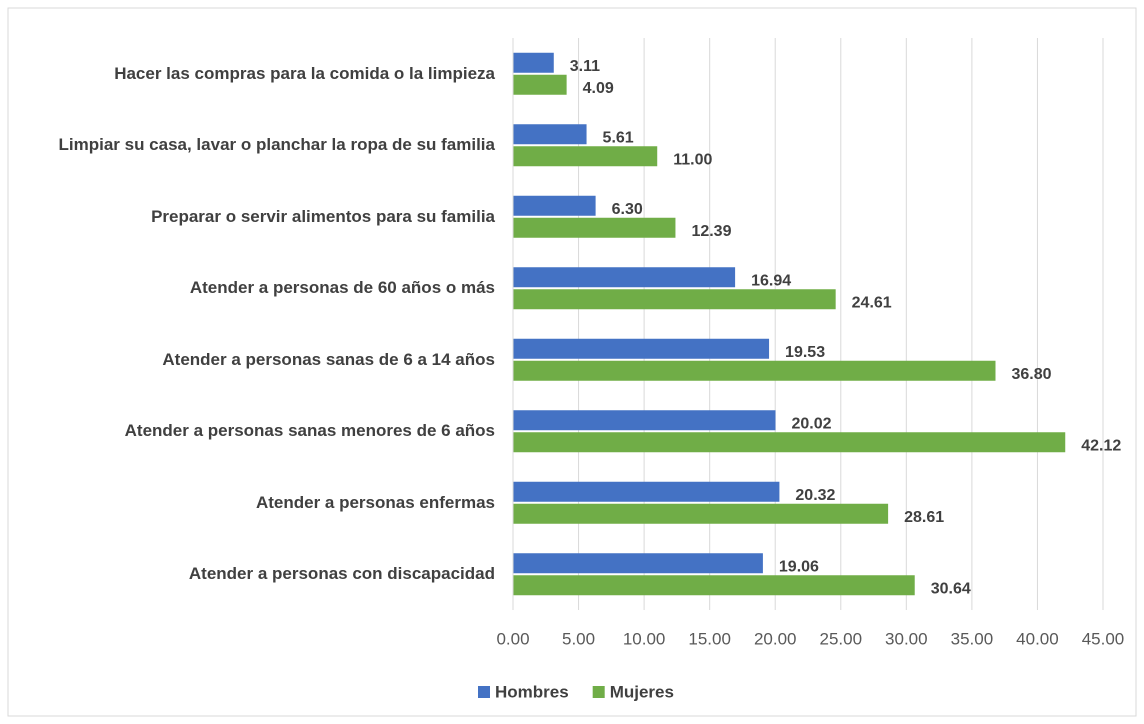  Describe the element at coordinates (805, 352) in the screenshot. I see `data-label: 19.53` at that location.